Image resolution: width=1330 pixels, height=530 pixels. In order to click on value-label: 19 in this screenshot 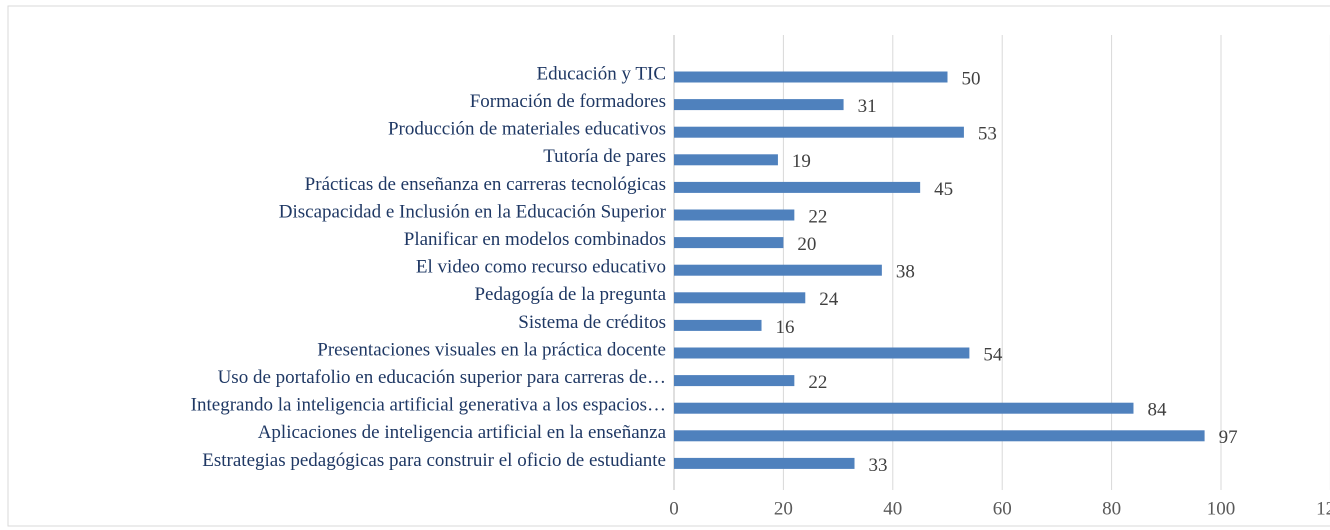, I will do `click(801, 161)`.